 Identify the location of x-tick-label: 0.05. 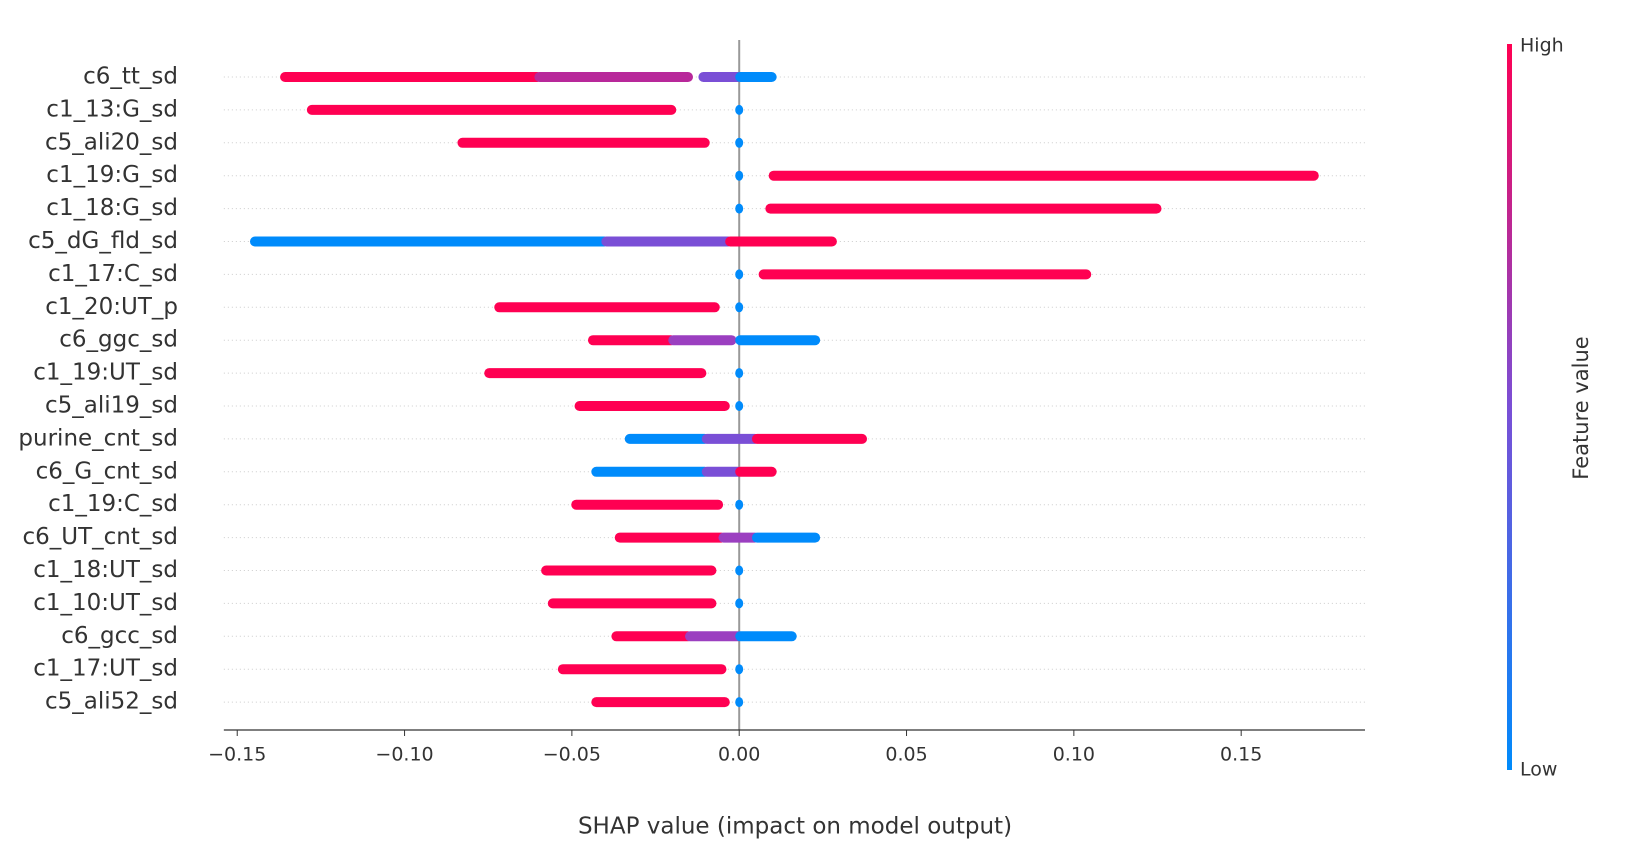
(906, 755).